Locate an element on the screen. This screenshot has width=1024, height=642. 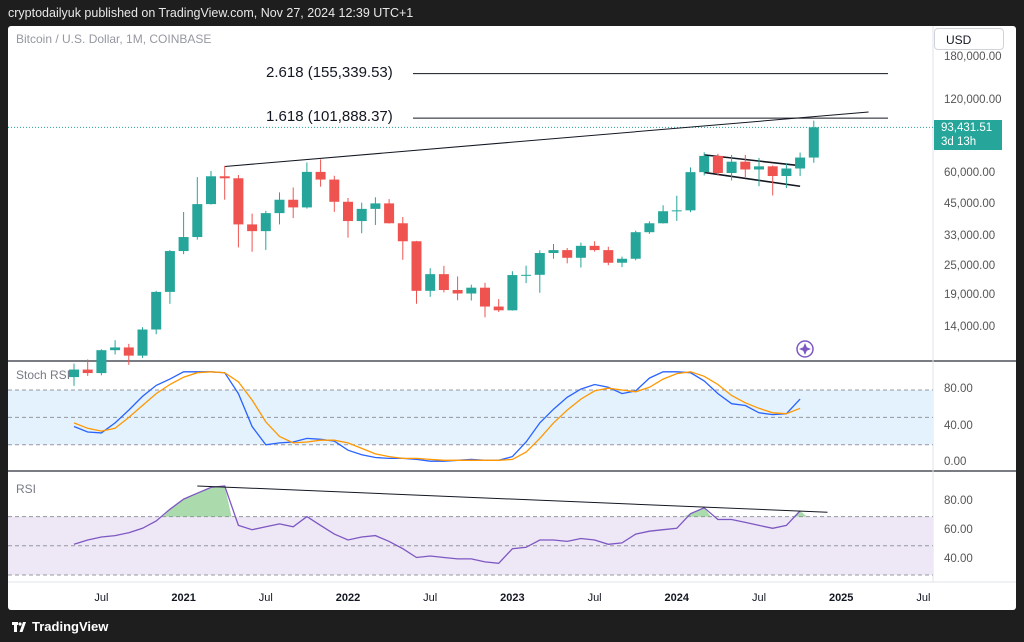
stoch-rsi-title: Stoch RSI is located at coordinates (43, 375).